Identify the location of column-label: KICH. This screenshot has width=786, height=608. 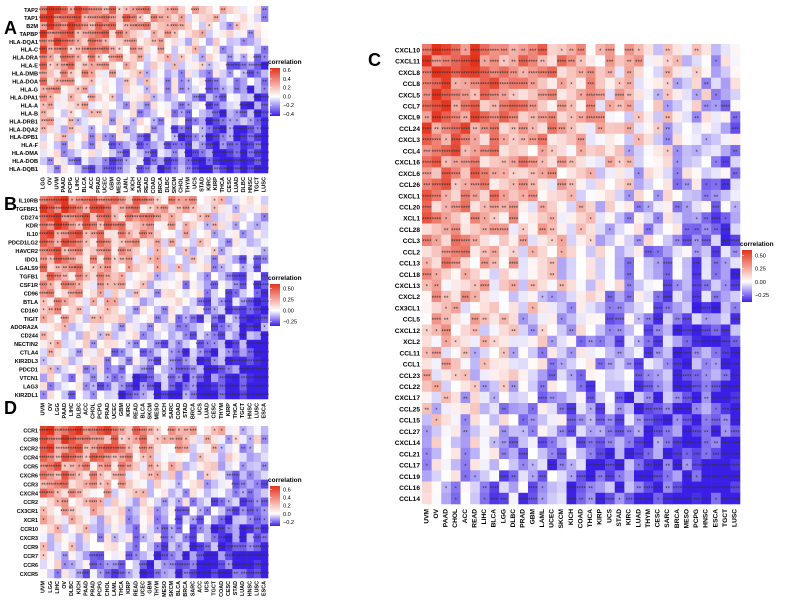
(133, 184).